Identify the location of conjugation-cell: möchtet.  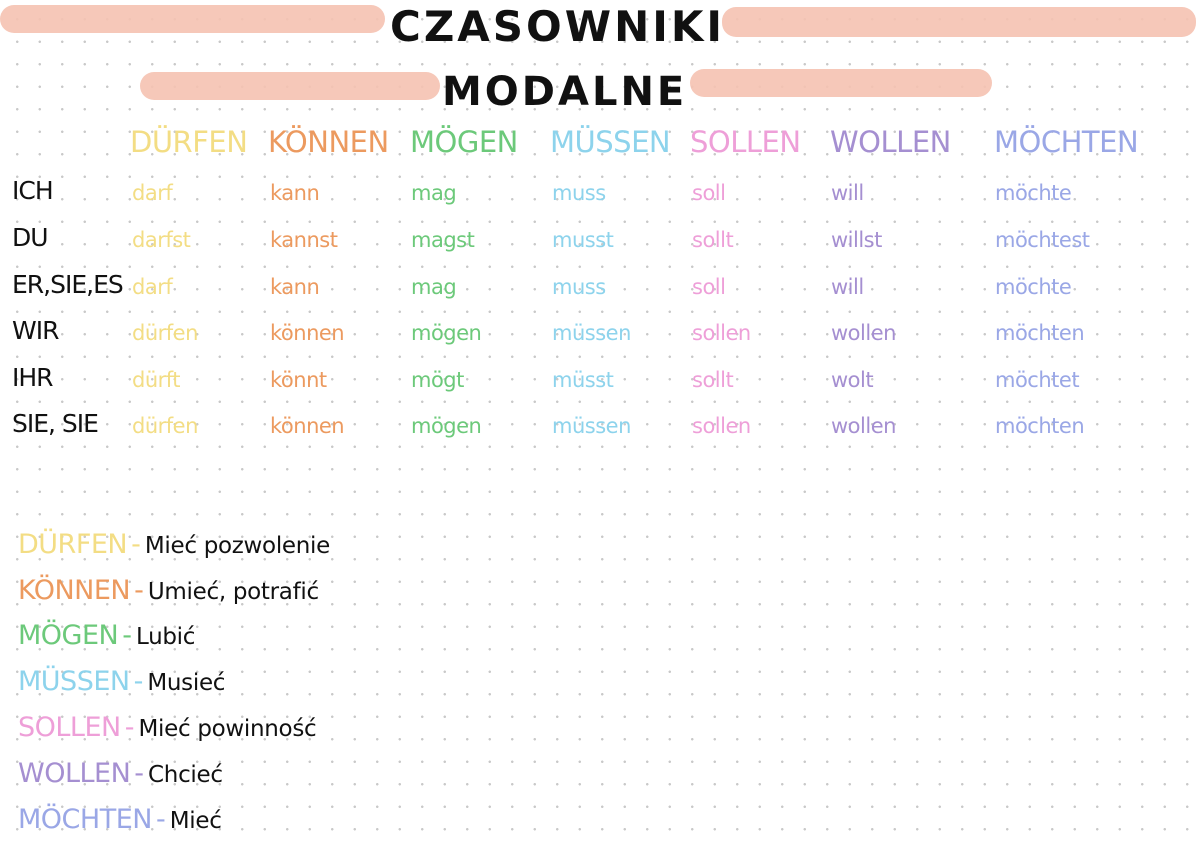
(1037, 380).